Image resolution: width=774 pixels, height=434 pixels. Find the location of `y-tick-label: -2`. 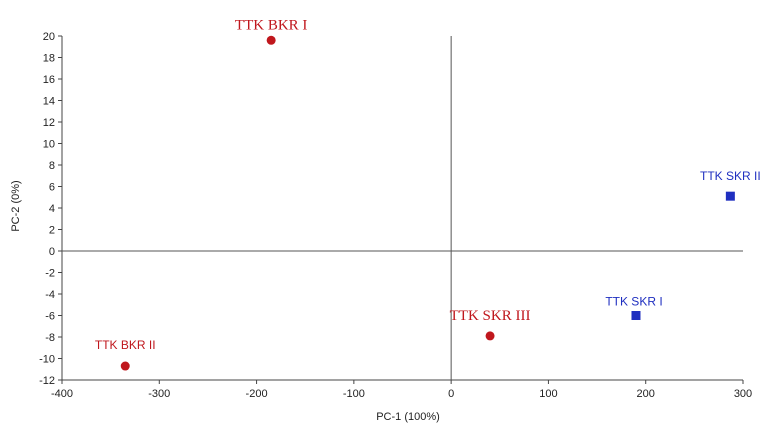

y-tick-label: -2 is located at coordinates (50, 274).